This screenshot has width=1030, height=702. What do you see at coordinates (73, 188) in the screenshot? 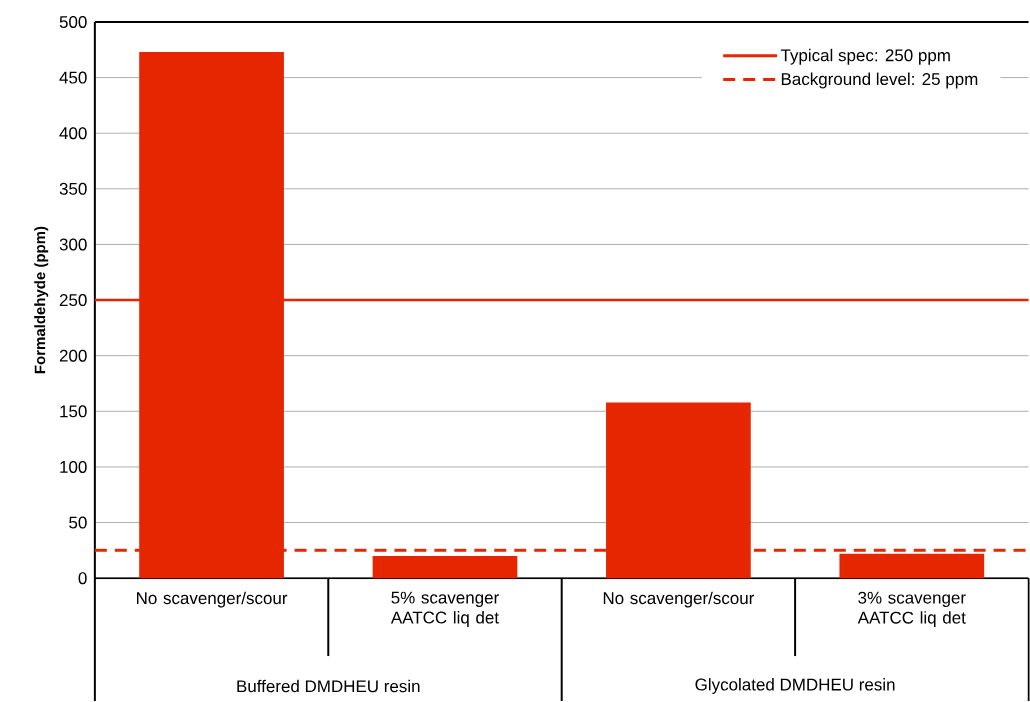
I see `y-tick-label: 350` at bounding box center [73, 188].